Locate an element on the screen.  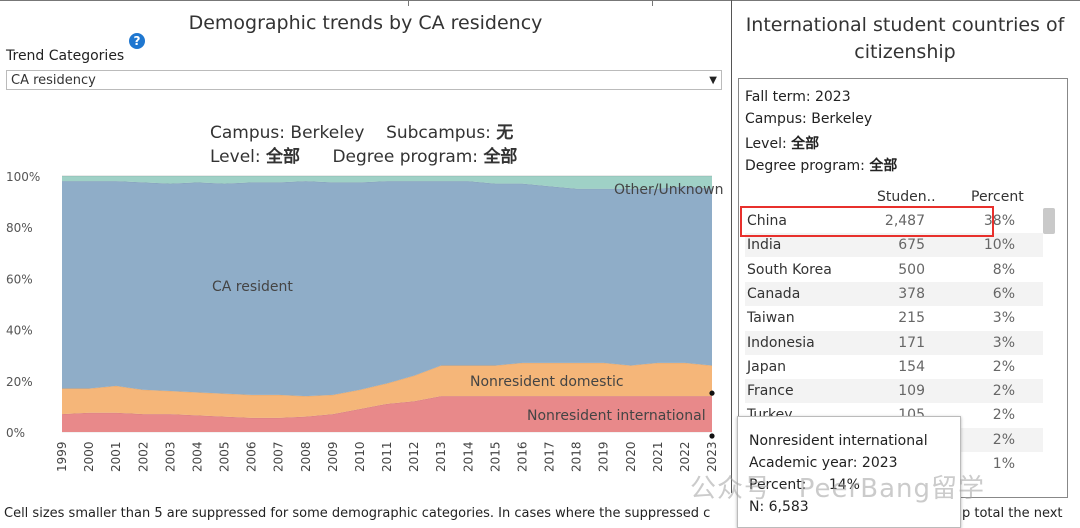
x-tick-label: 2006 is located at coordinates (252, 456).